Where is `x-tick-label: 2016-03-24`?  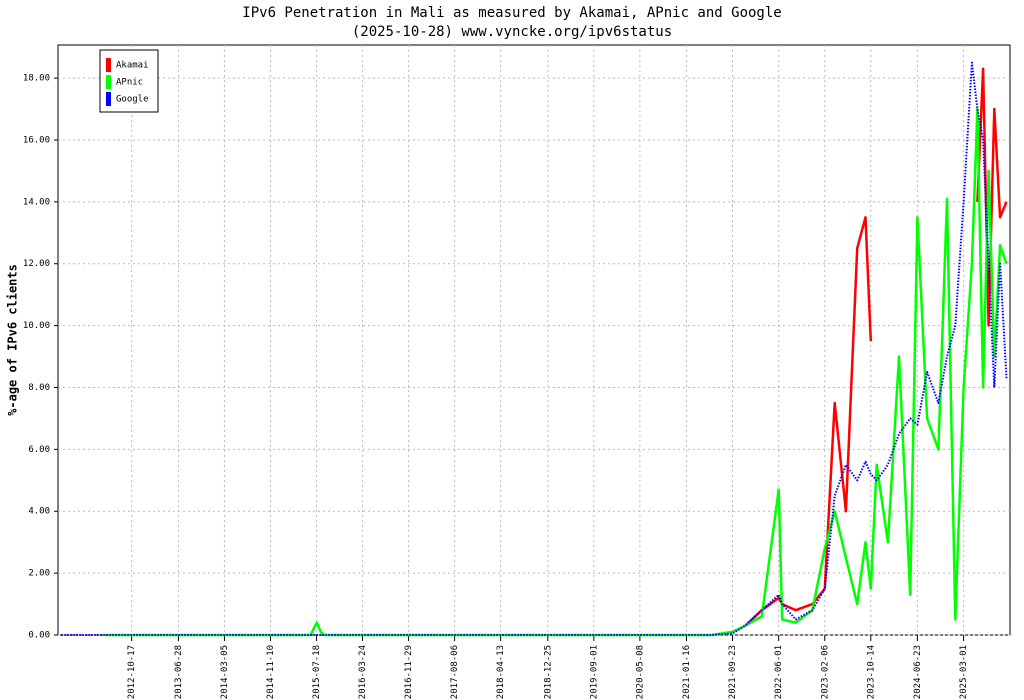 x-tick-label: 2016-03-24 is located at coordinates (363, 672).